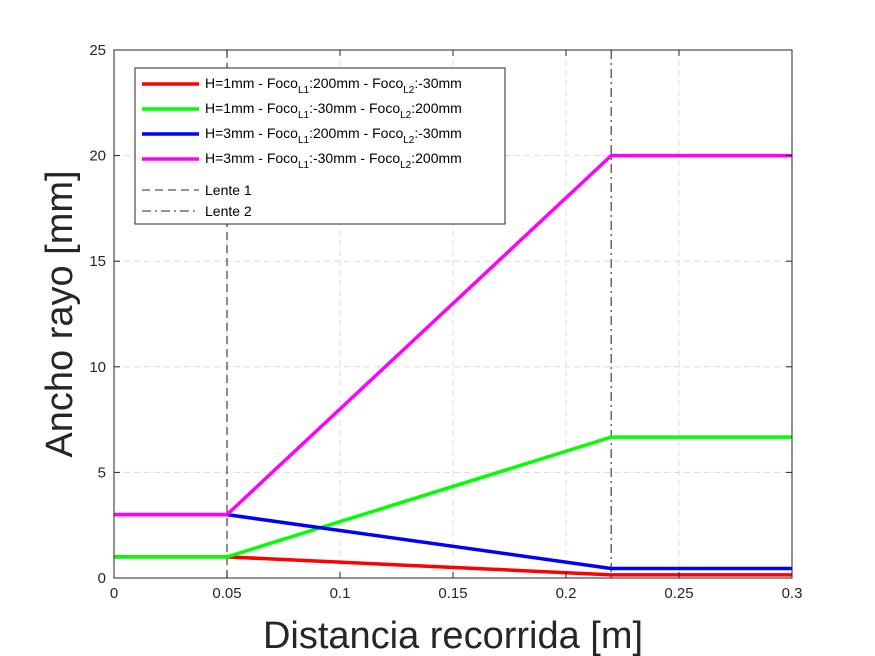 The image size is (875, 656). What do you see at coordinates (97, 50) in the screenshot?
I see `y-tick-label: 25` at bounding box center [97, 50].